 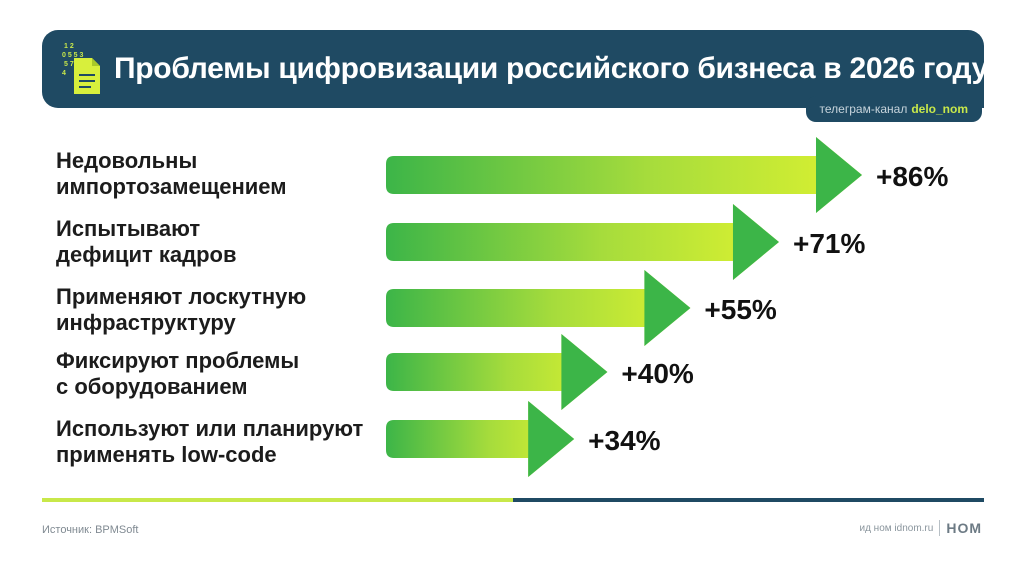 I want to click on bar-value-label: +40%, so click(x=657, y=373).